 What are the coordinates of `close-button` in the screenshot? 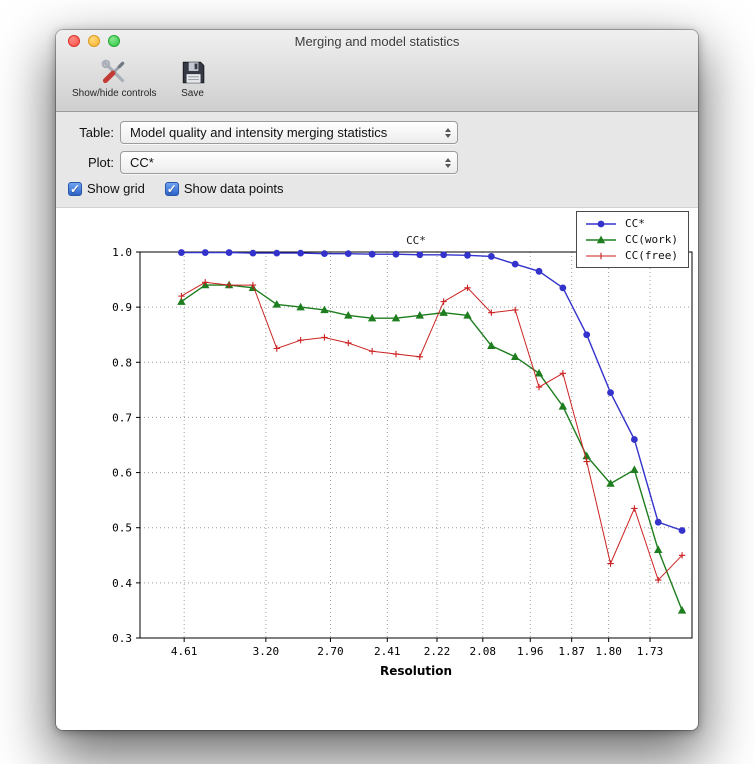 It's located at (74, 41).